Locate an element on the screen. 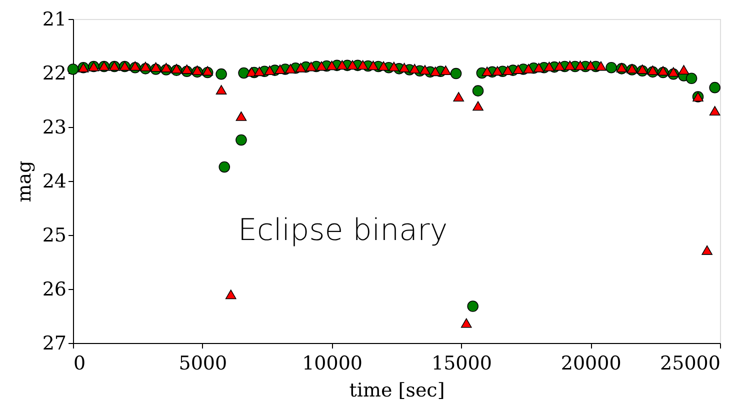 This screenshot has height=414, width=754. y-tick-label: 21 is located at coordinates (54, 19).